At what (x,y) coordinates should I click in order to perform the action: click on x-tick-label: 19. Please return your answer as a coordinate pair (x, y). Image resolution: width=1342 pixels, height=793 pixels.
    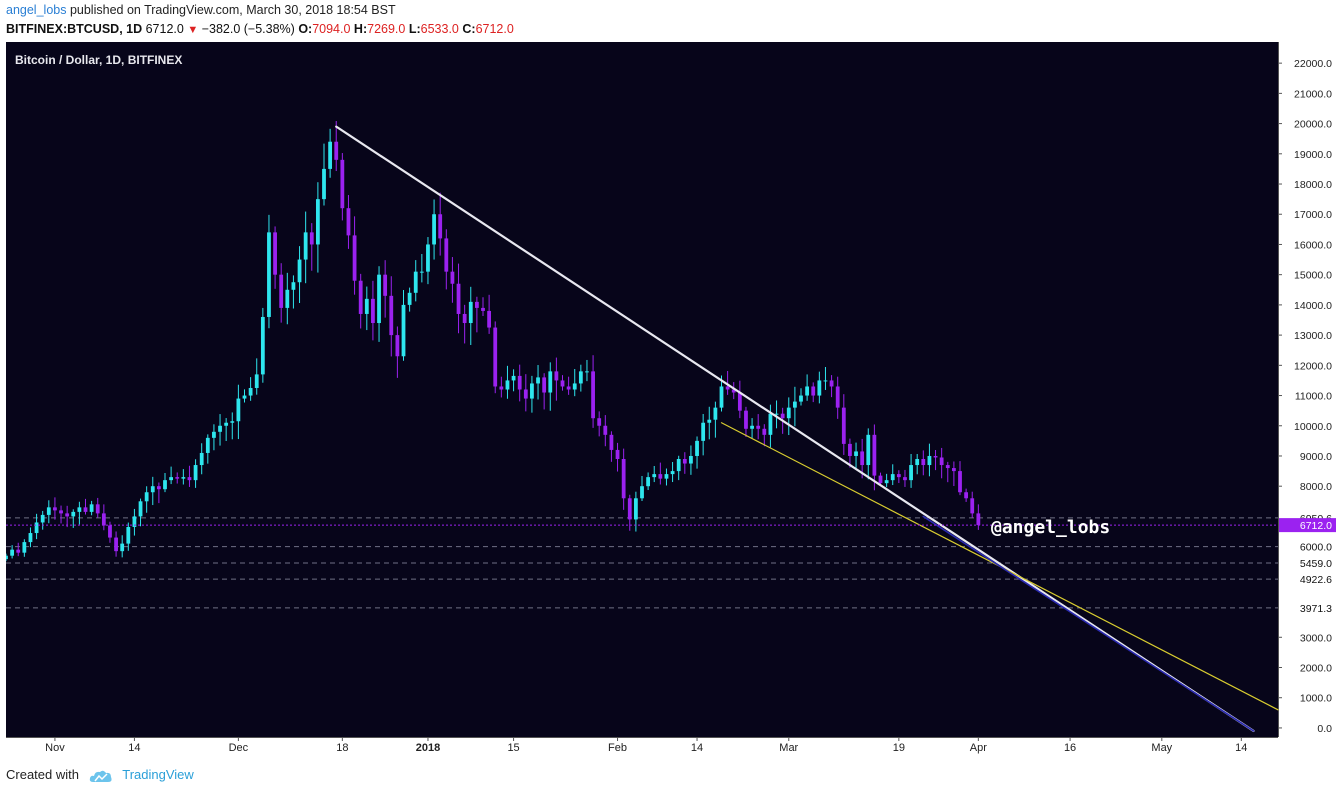
    Looking at the image, I should click on (899, 748).